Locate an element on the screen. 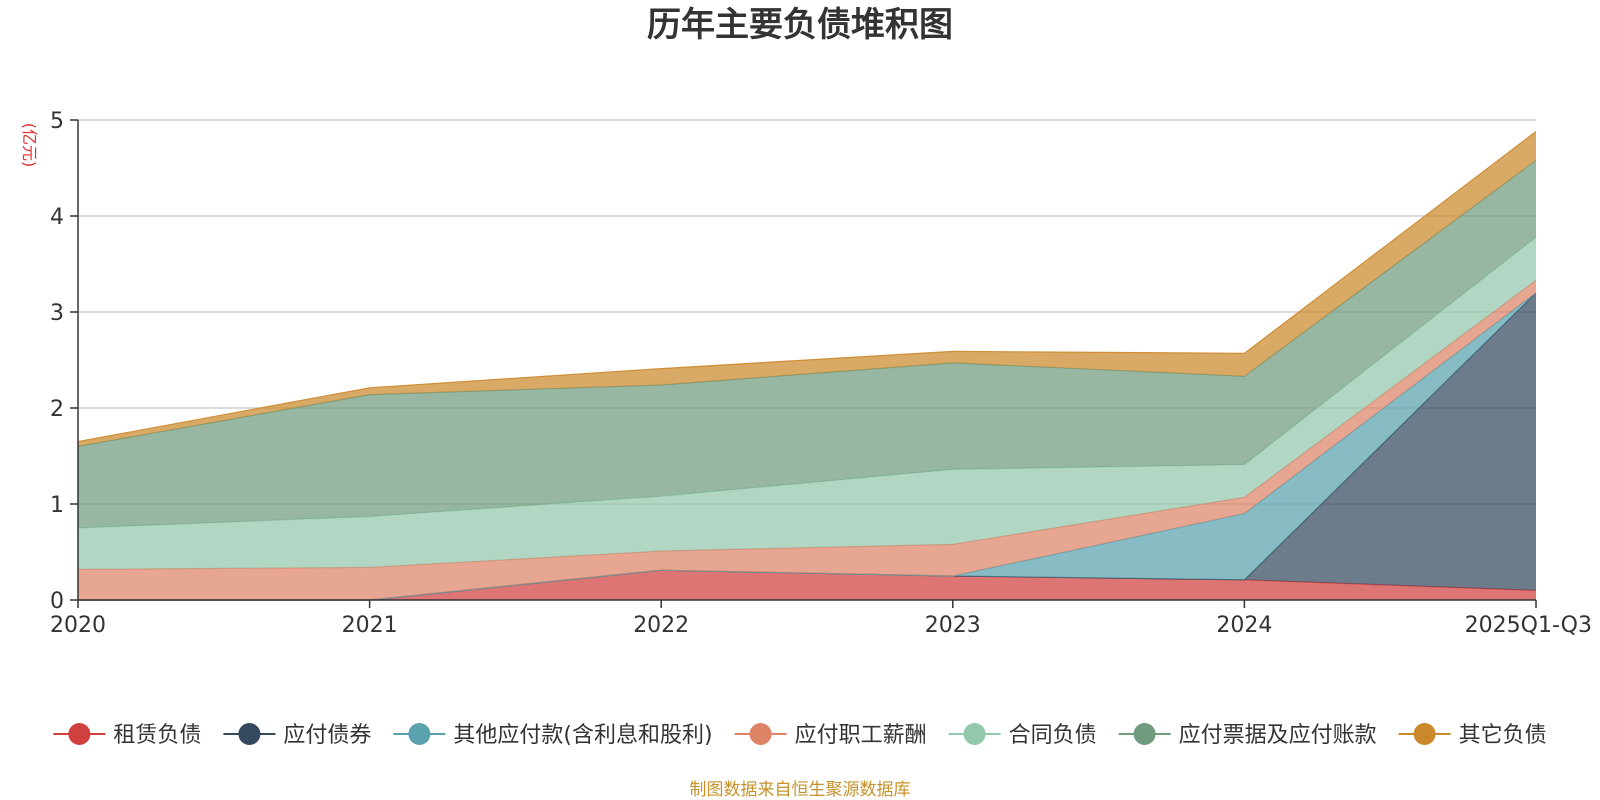  x-tick-2021: 2021 is located at coordinates (370, 625).